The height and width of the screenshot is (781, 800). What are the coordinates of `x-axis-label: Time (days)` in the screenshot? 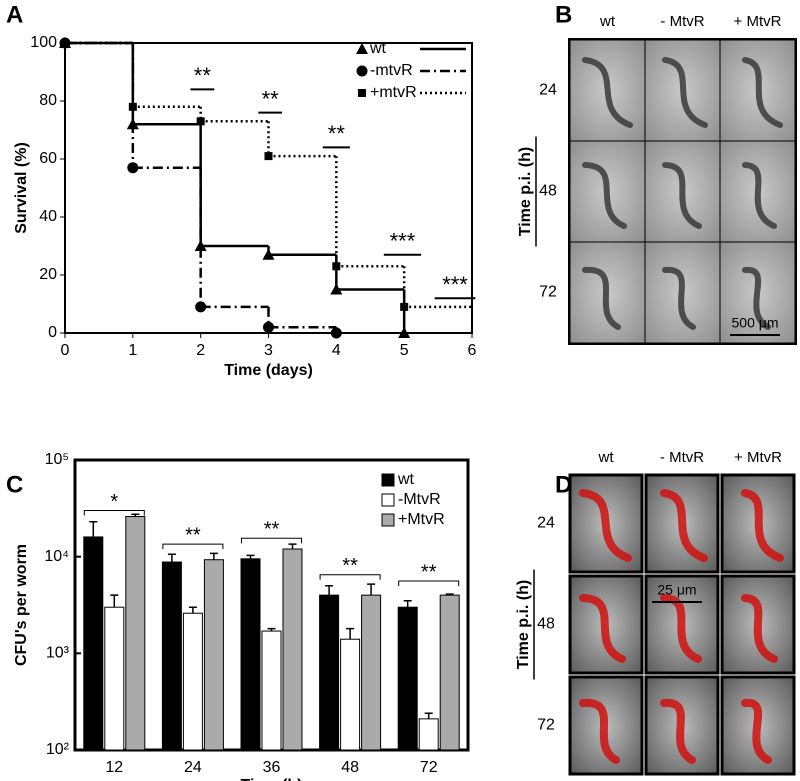 It's located at (268, 370).